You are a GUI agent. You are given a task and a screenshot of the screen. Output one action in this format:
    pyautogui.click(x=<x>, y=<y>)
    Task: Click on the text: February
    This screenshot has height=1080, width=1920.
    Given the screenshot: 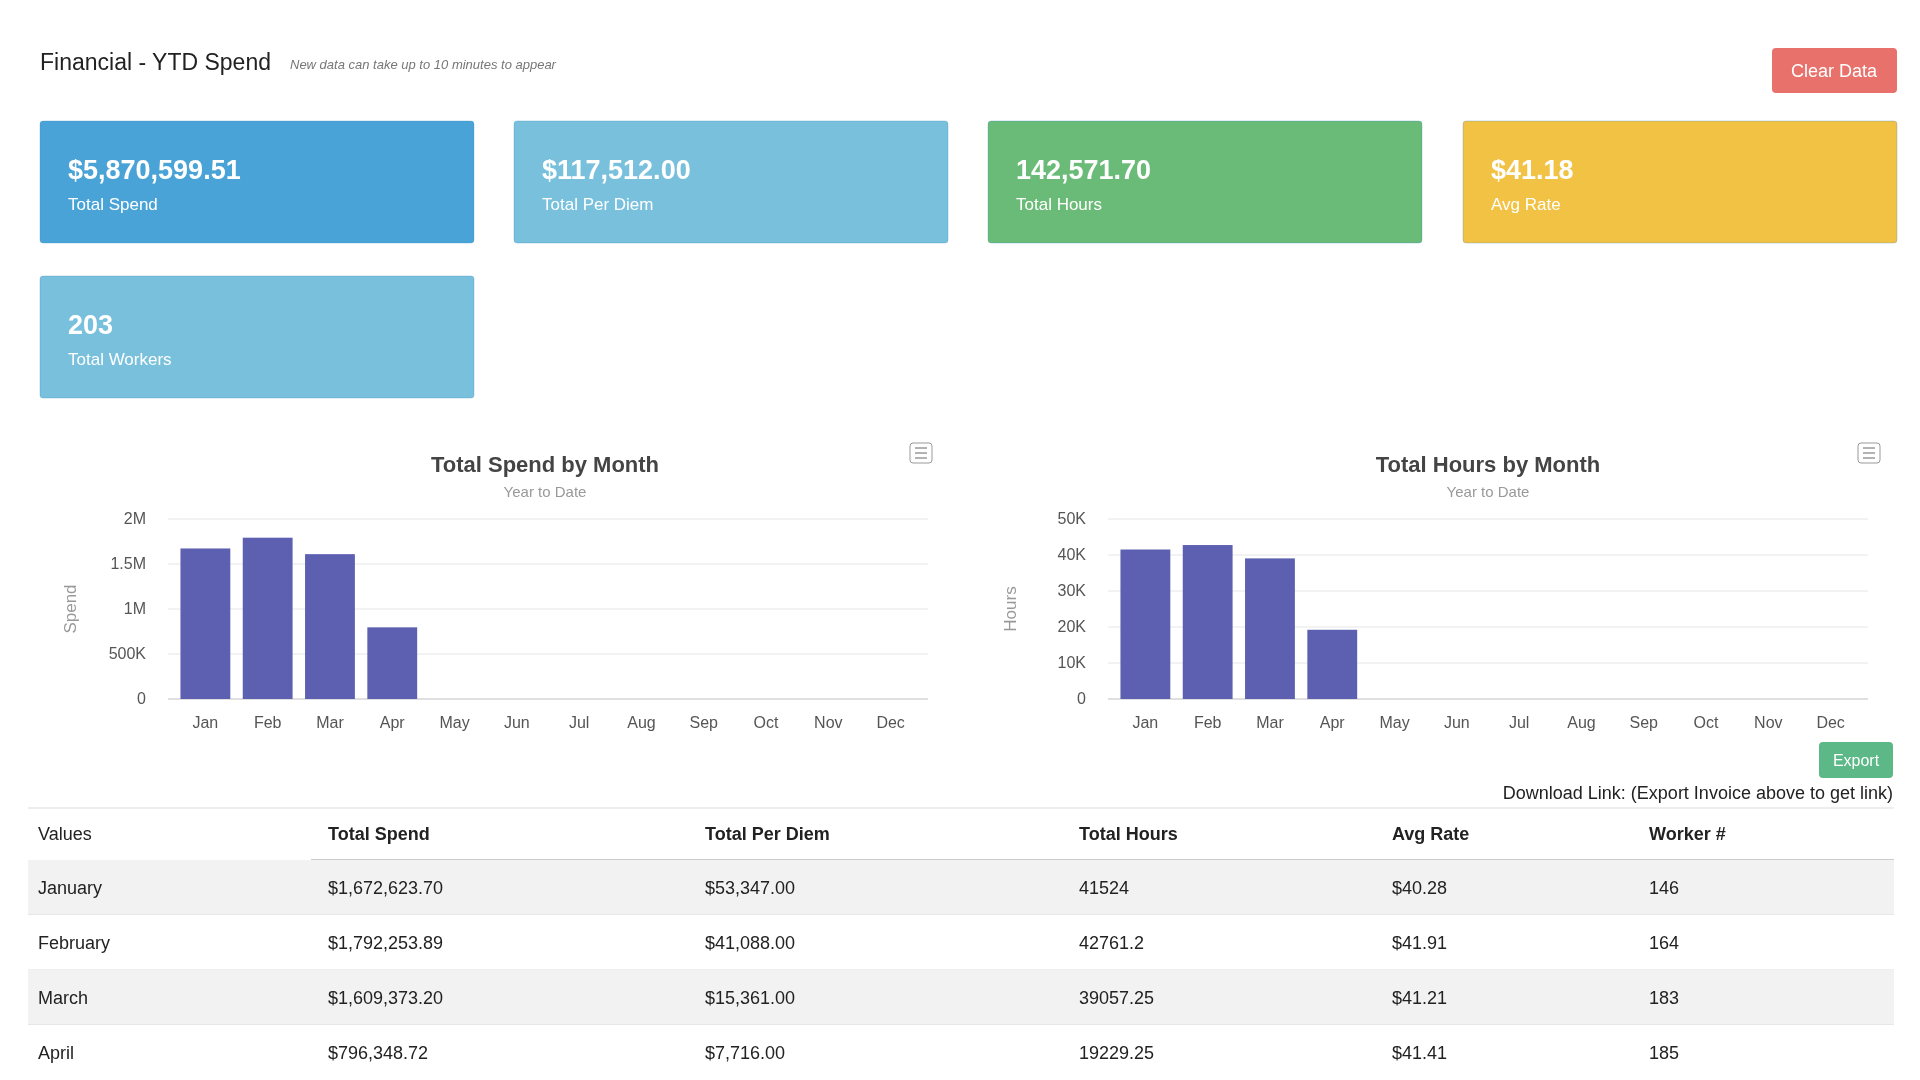 What is the action you would take?
    pyautogui.click(x=74, y=942)
    